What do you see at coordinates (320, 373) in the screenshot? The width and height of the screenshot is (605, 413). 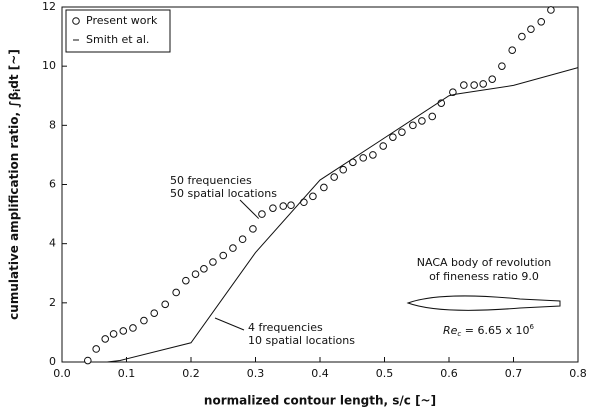 I see `x-tick-label: 0.4` at bounding box center [320, 373].